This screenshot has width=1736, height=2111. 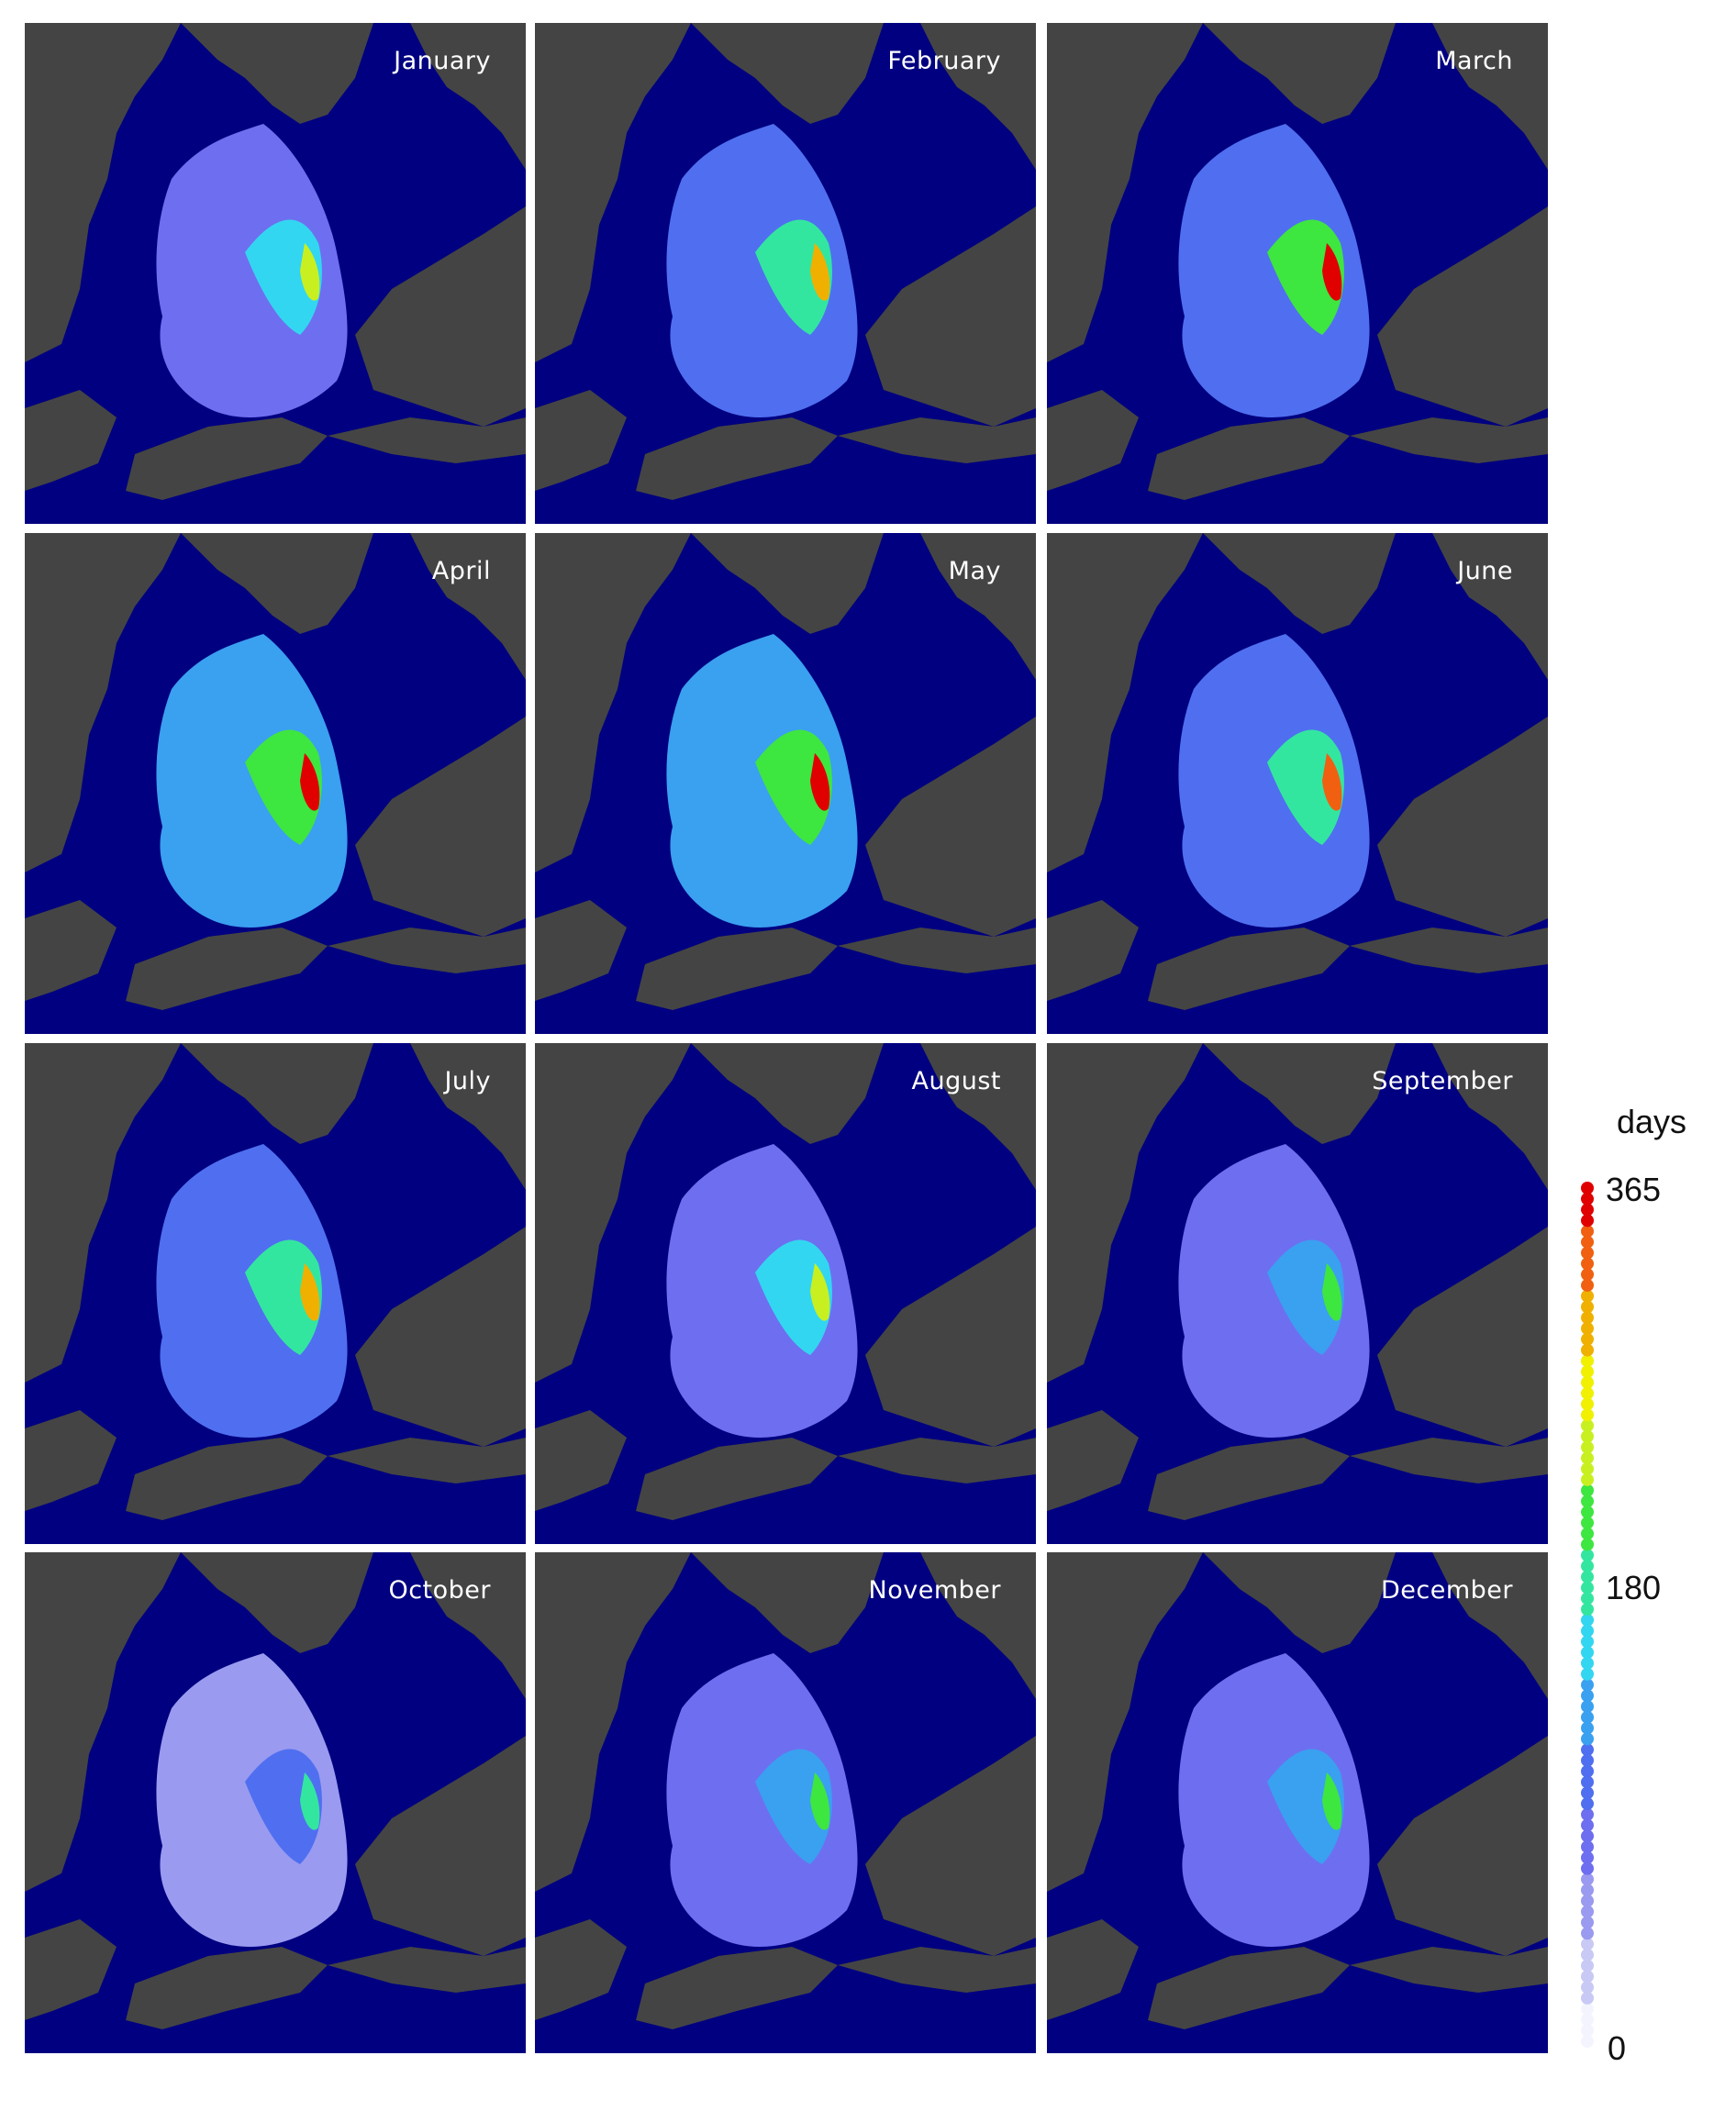 I want to click on colorbar-tick-180: 180, so click(x=1634, y=1587).